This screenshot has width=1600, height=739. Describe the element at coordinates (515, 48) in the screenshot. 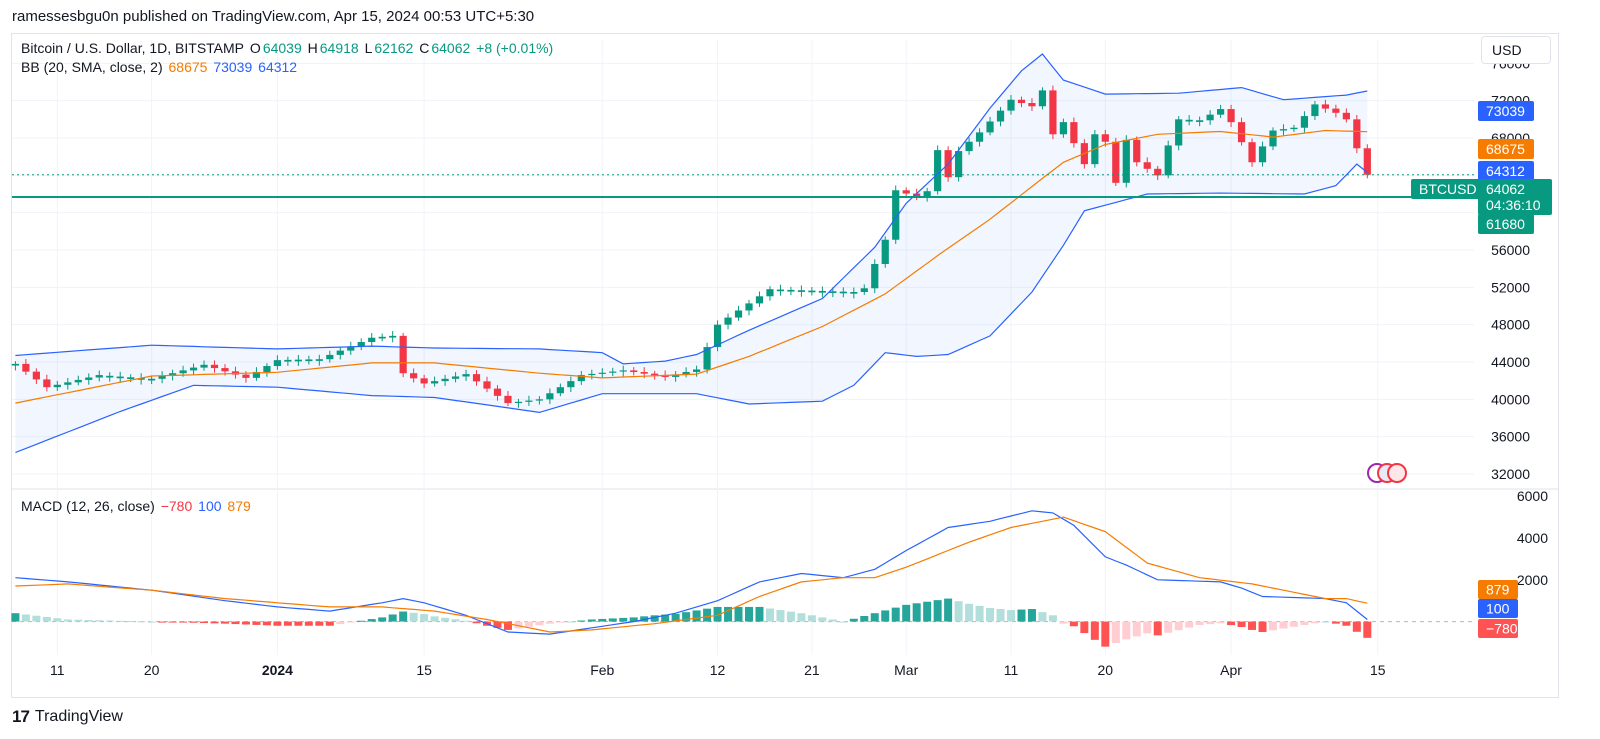

I see `change-value: +8 (+0.01%)` at that location.